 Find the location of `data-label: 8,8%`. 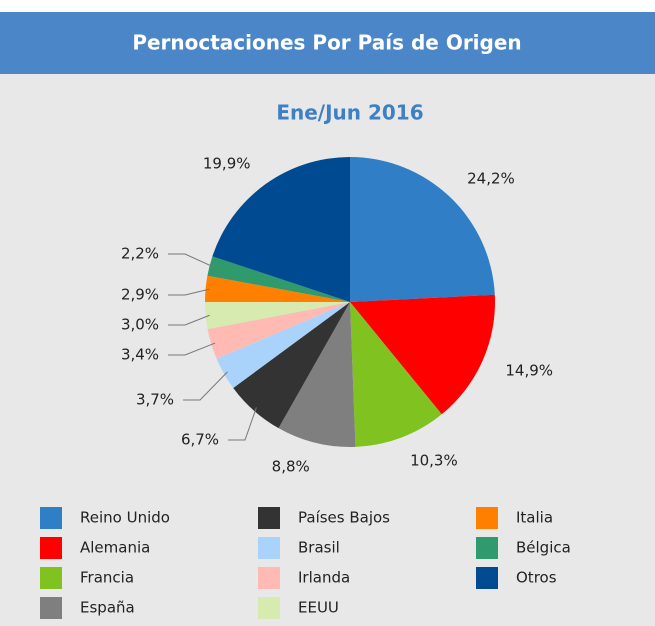

data-label: 8,8% is located at coordinates (291, 467).